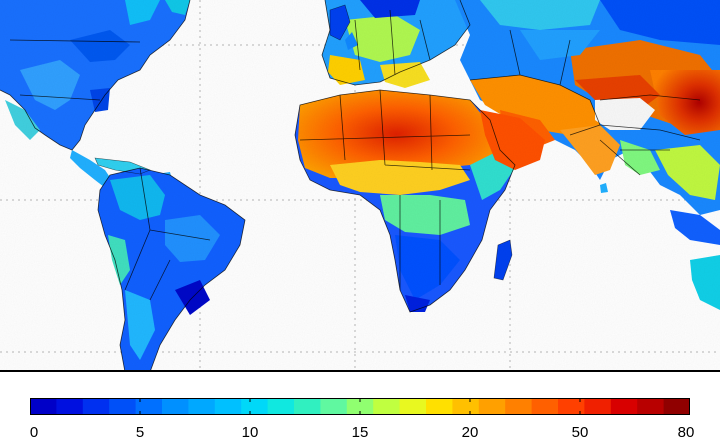  Describe the element at coordinates (360, 432) in the screenshot. I see `colorbar-tick-label: 15` at that location.